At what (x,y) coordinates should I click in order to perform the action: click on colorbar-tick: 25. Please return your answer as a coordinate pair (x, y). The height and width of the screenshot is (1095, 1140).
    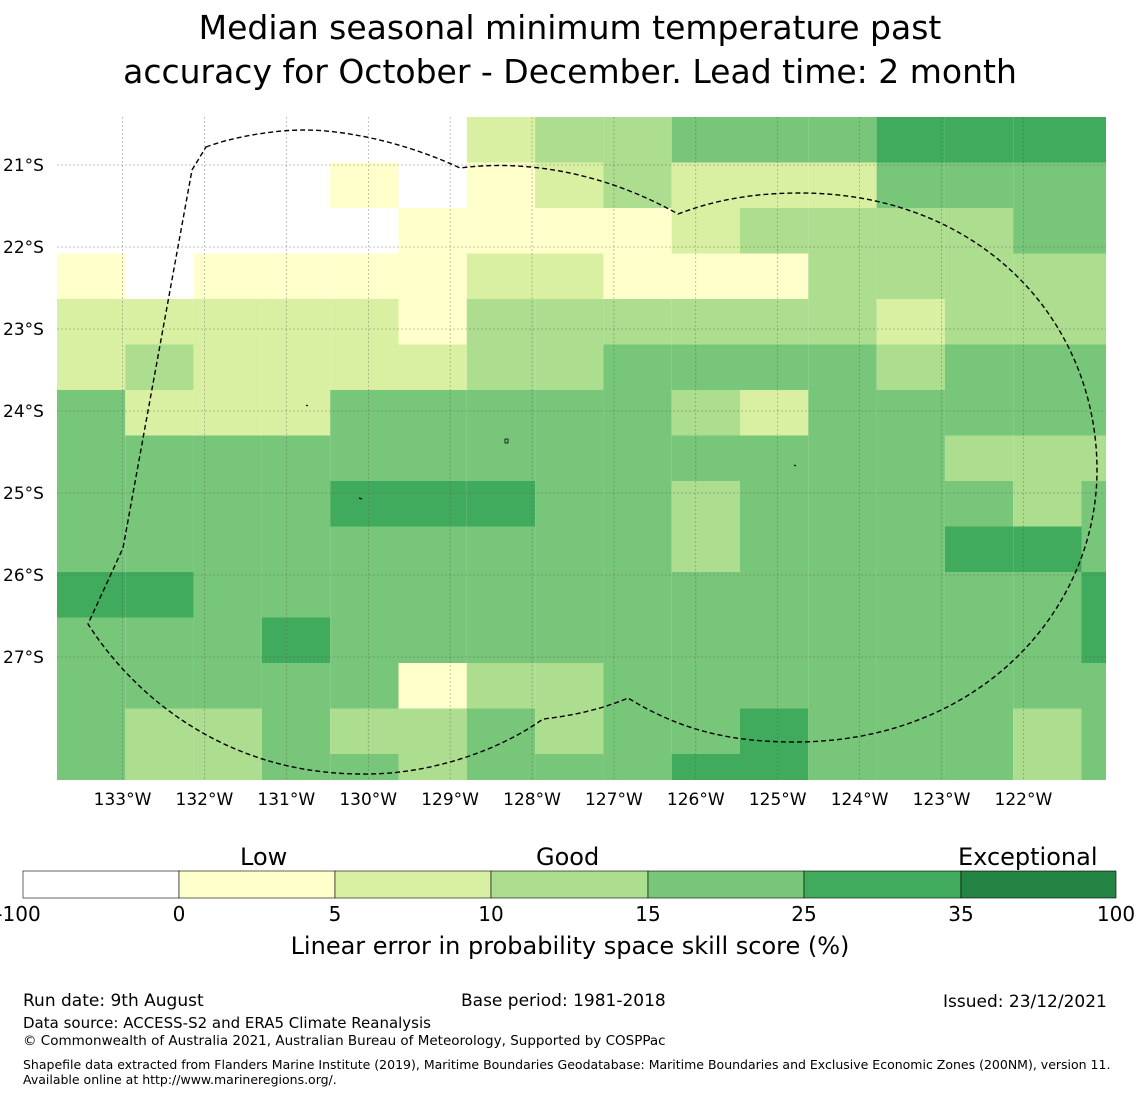
    Looking at the image, I should click on (804, 914).